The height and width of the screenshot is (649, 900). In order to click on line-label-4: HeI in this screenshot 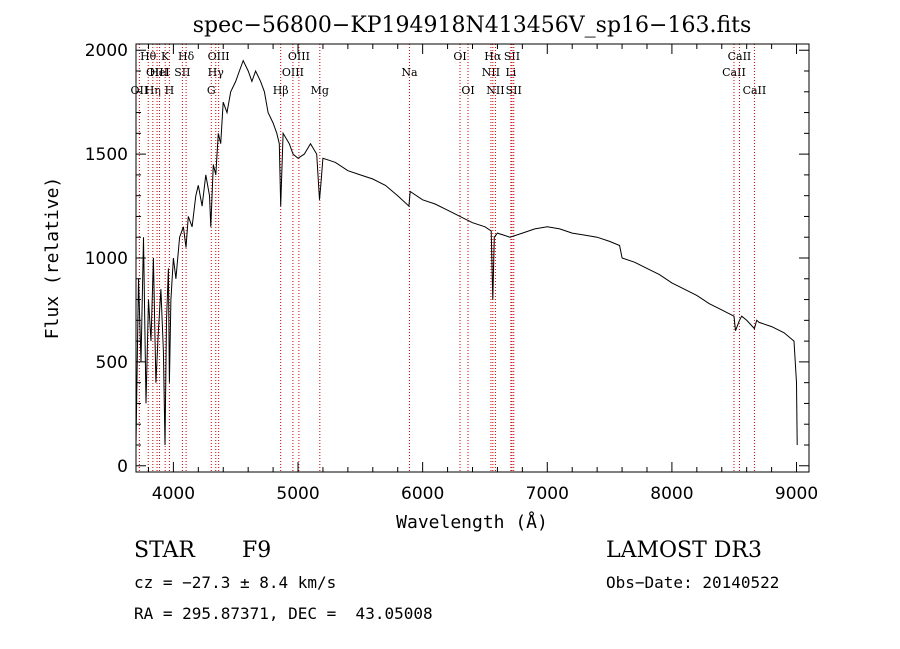, I will do `click(159, 72)`.